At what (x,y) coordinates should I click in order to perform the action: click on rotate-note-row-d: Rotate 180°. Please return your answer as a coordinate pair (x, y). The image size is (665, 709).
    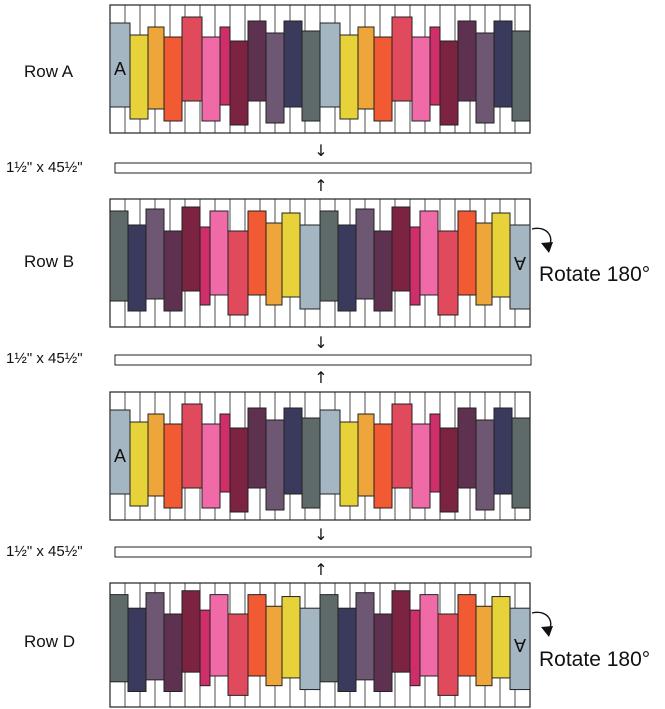
    Looking at the image, I should click on (595, 659).